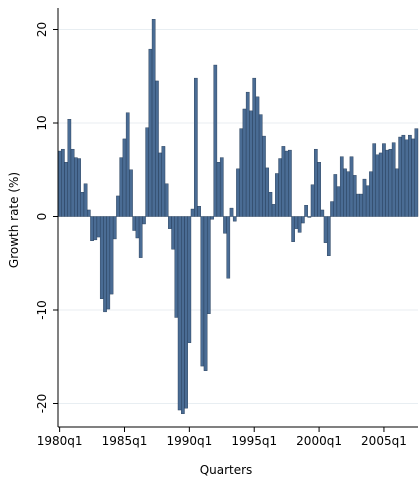 Image resolution: width=420 pixels, height=487 pixels. Describe the element at coordinates (42, 29) in the screenshot. I see `y-tick-label: 20` at that location.